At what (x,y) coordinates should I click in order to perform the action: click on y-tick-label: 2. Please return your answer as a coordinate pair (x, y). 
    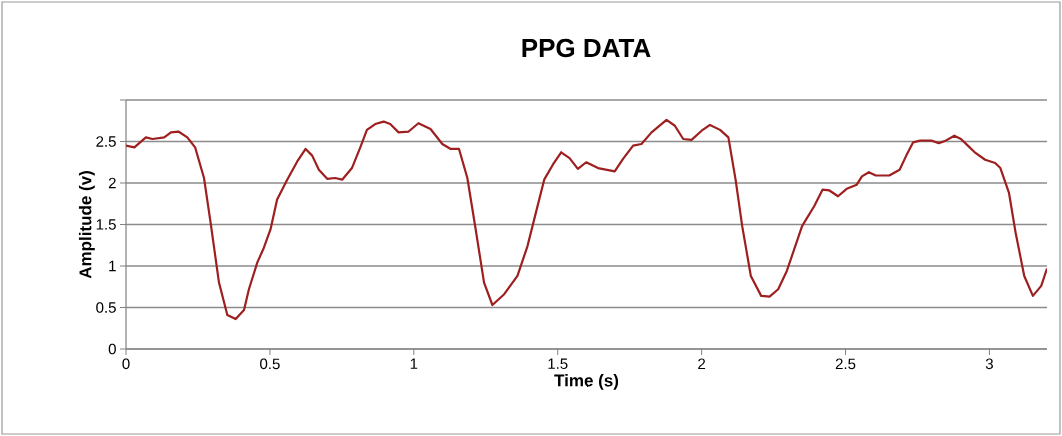
    Looking at the image, I should click on (112, 183).